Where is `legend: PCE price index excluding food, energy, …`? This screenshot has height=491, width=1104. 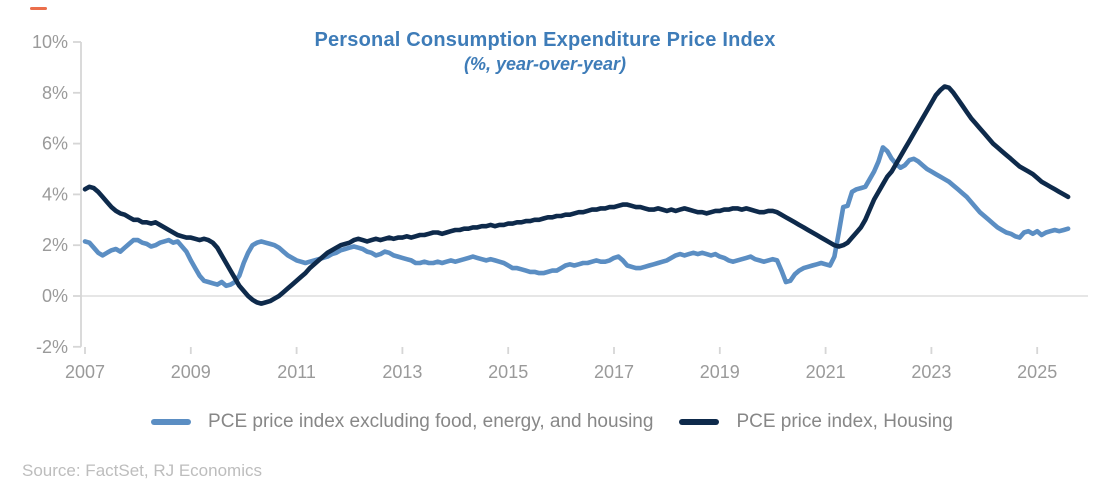
legend: PCE price index excluding food, energy, … is located at coordinates (552, 422).